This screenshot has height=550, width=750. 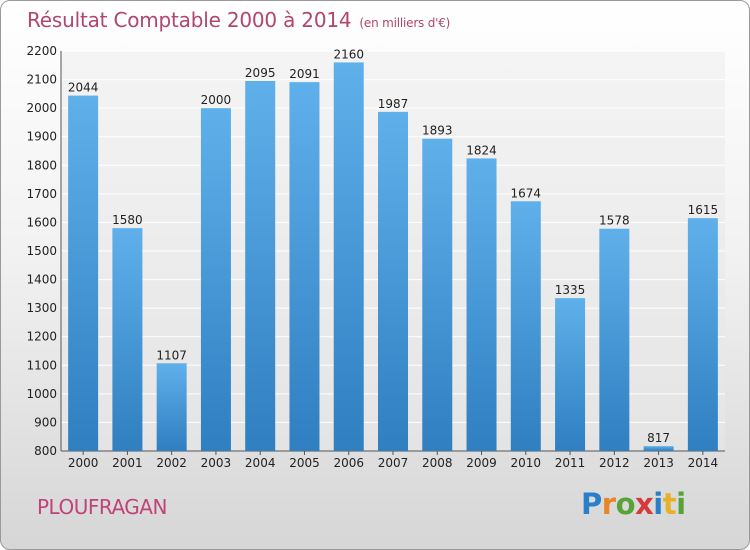 What do you see at coordinates (526, 193) in the screenshot?
I see `data-label: 1674` at bounding box center [526, 193].